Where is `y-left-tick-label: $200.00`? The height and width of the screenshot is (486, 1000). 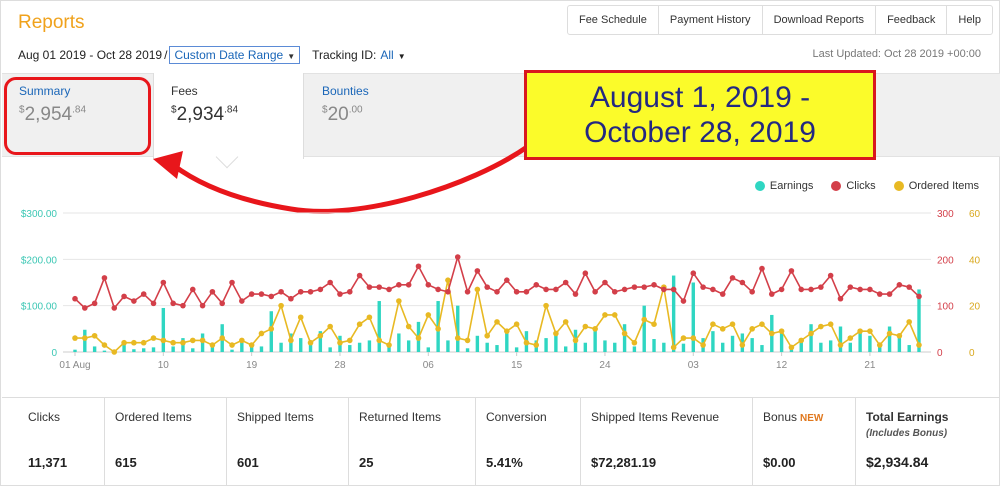
y-left-tick-label: $200.00 is located at coordinates (39, 260).